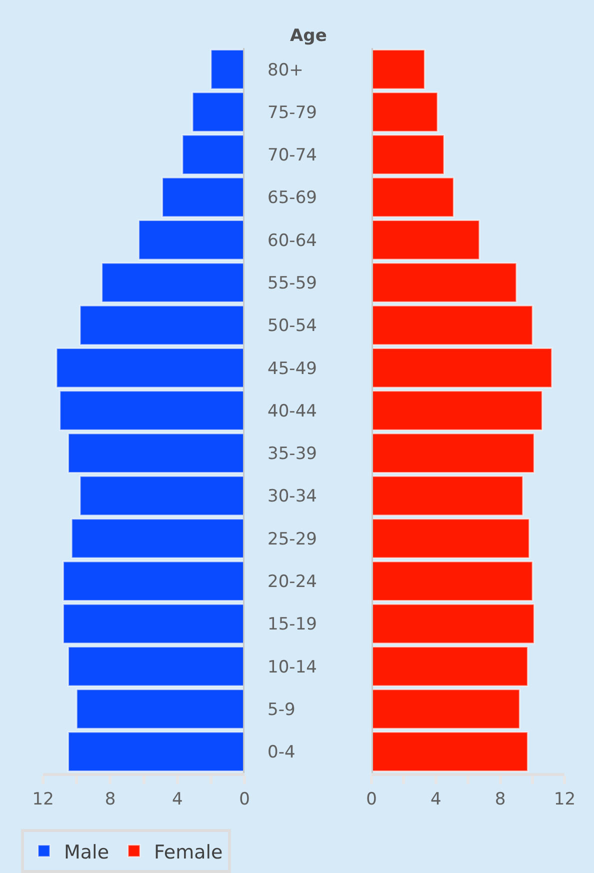  Describe the element at coordinates (308, 36) in the screenshot. I see `y-axis-title: Age` at that location.